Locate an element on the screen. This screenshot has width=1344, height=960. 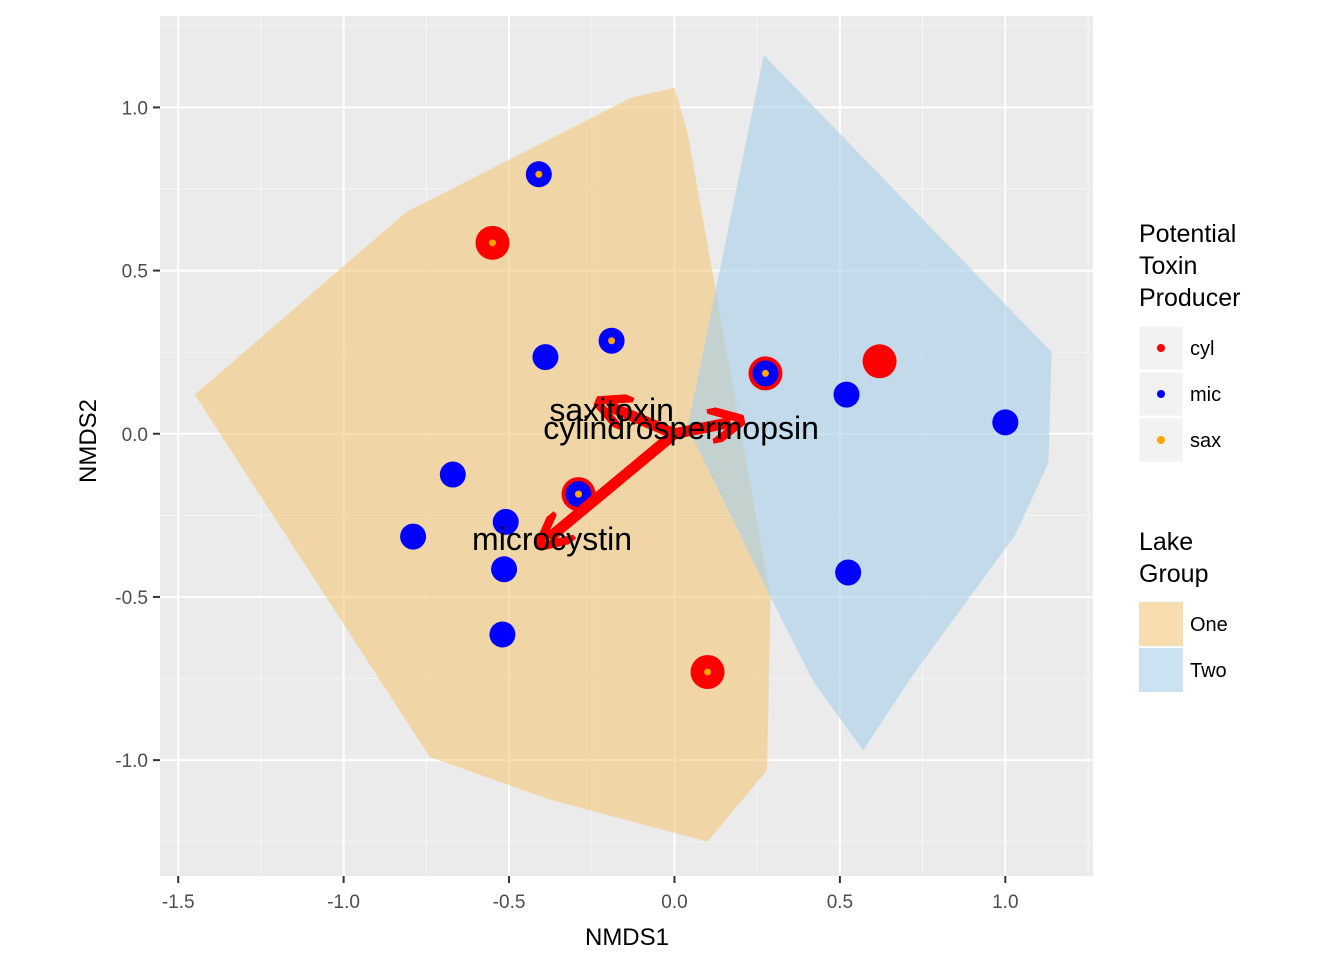
x-axis-title: NMDS1 is located at coordinates (627, 937).